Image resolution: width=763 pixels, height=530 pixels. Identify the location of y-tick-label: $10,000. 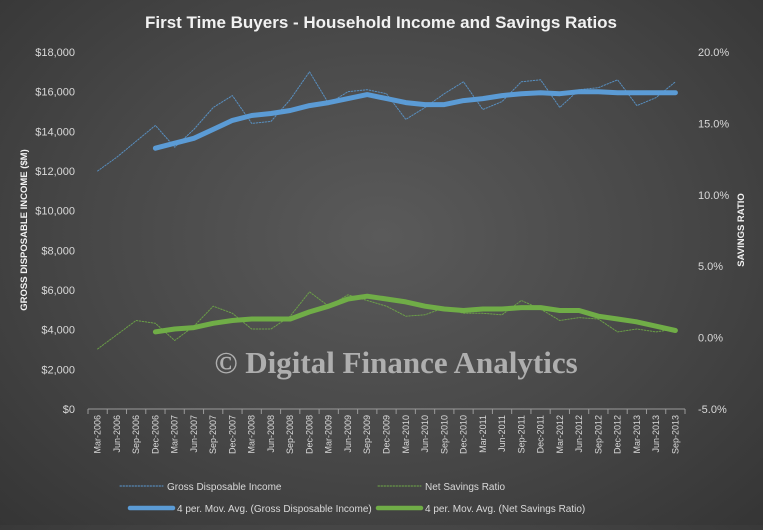
(55, 212).